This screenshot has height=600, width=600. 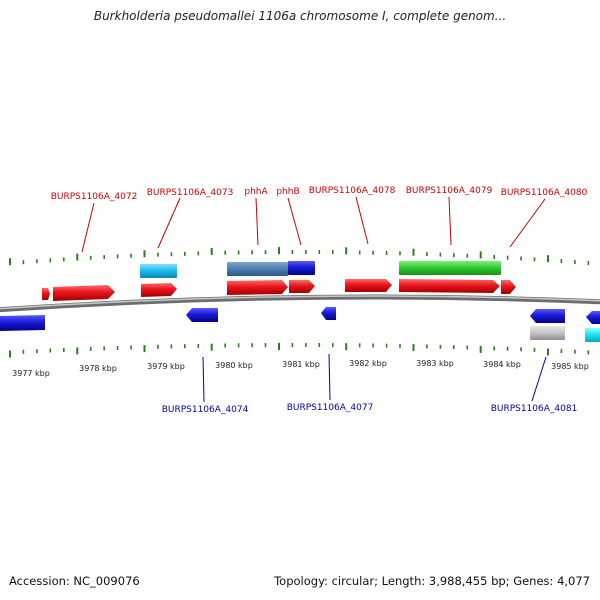 I want to click on gene-label-burps1106a-4073: BURPS1106A_4073, so click(x=190, y=193).